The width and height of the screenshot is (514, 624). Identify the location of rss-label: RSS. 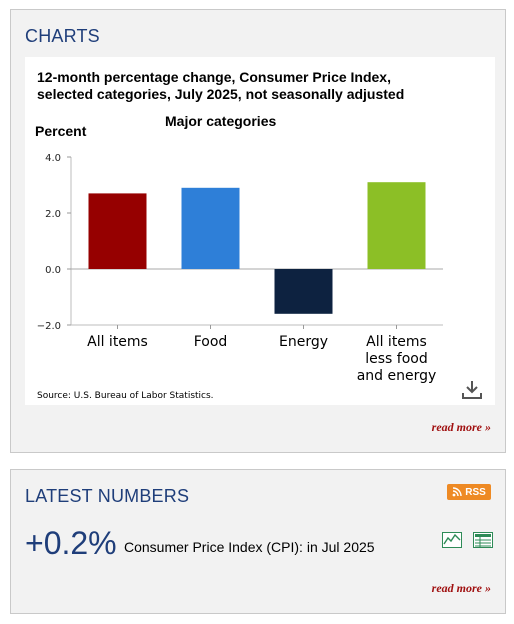
(475, 492).